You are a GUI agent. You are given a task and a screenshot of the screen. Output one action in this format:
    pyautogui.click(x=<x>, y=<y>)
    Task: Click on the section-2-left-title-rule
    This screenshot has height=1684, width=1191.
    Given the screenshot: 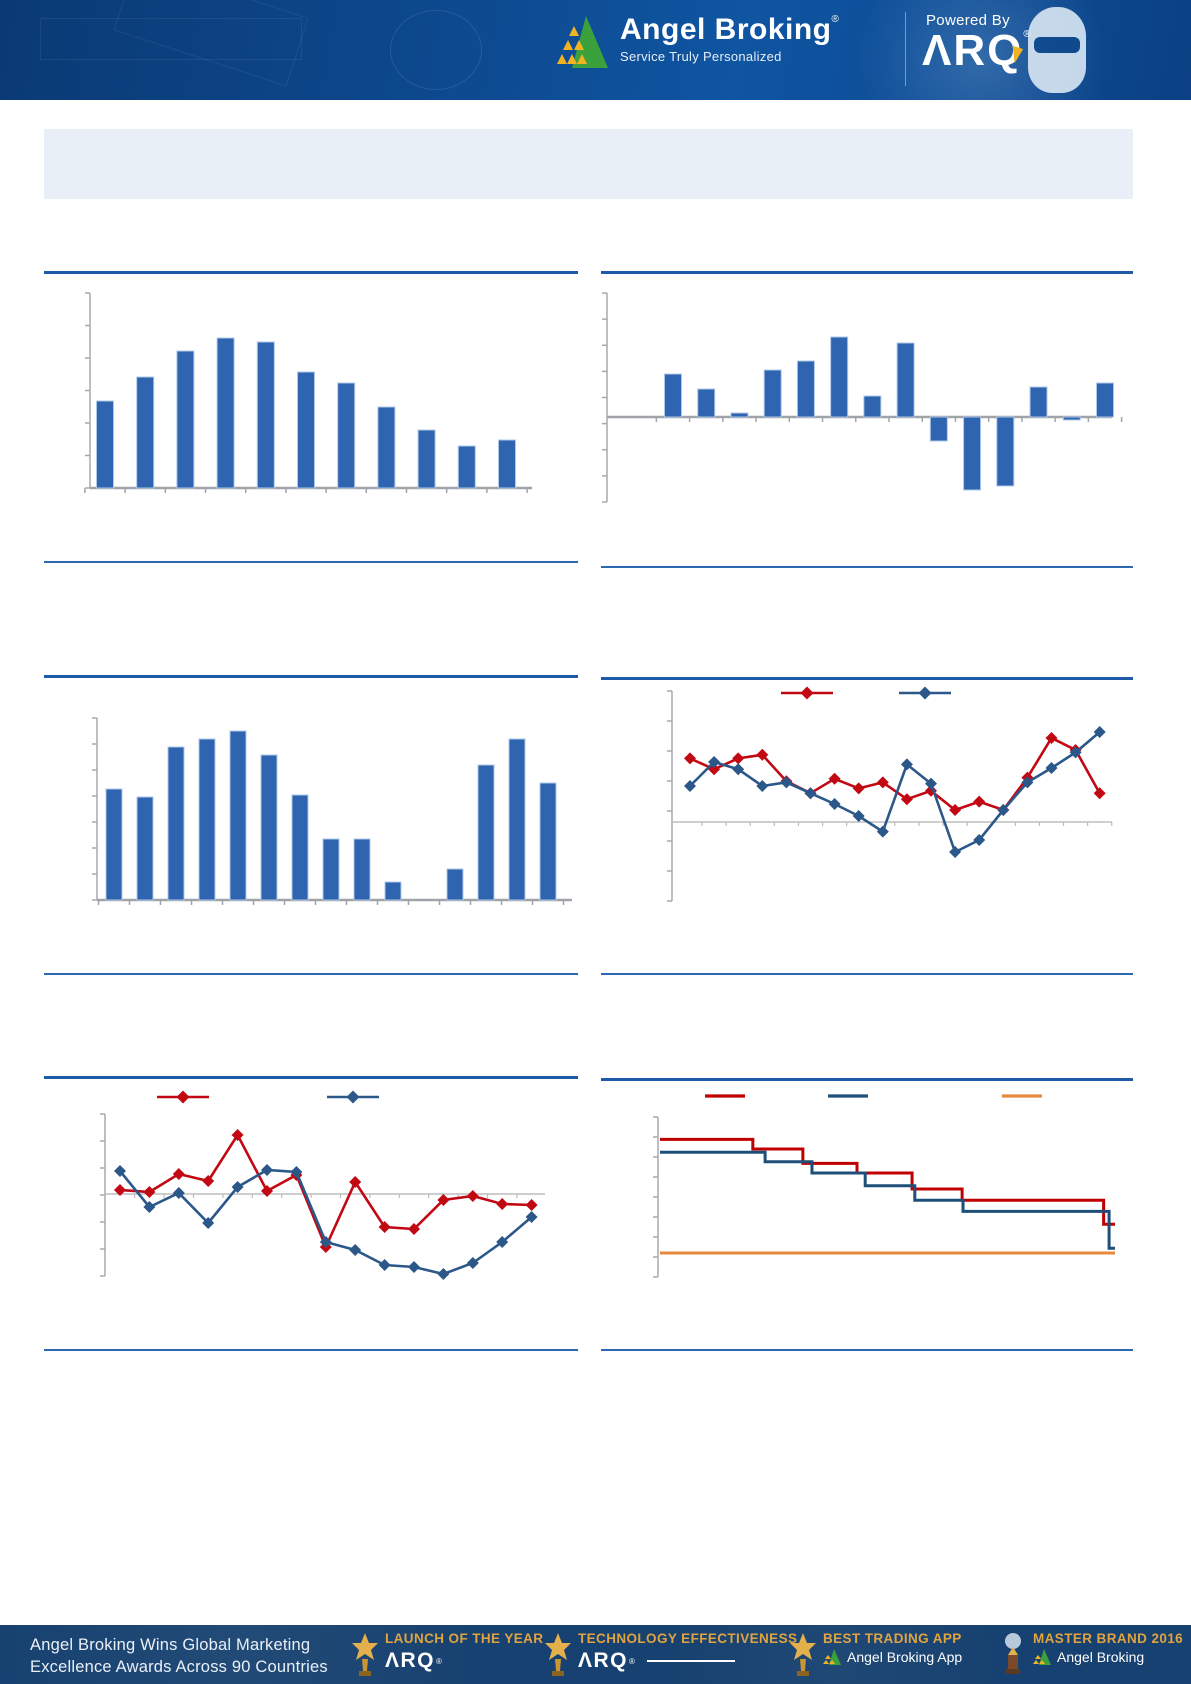 What is the action you would take?
    pyautogui.click(x=311, y=676)
    